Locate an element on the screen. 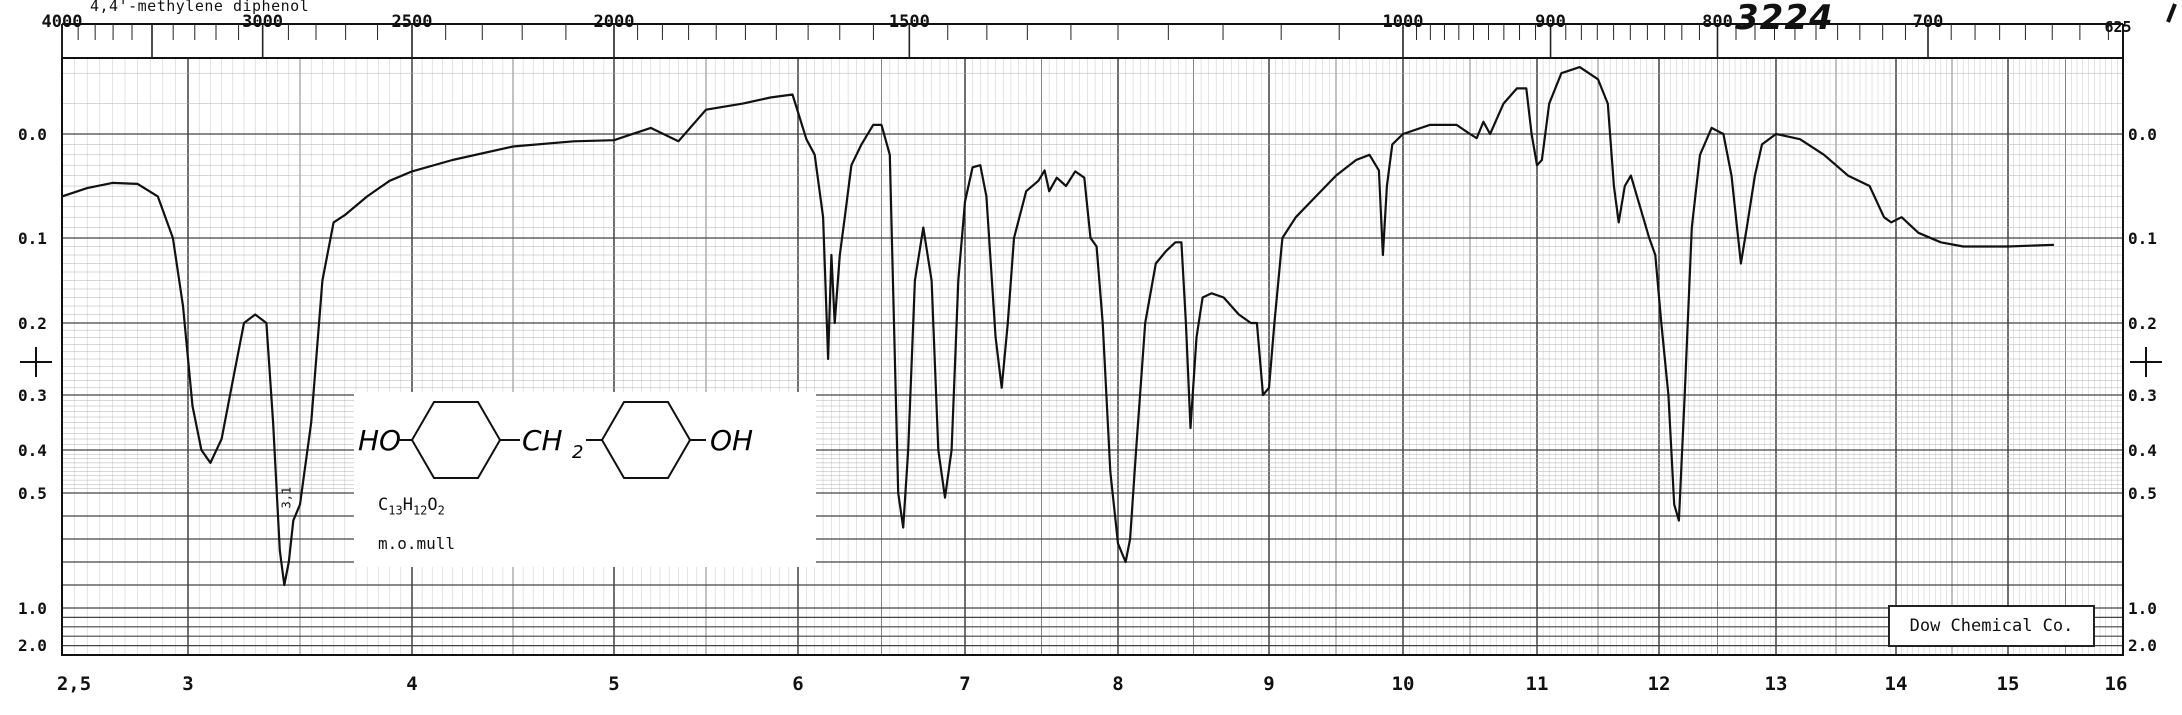 The width and height of the screenshot is (2182, 715). wavelength-tick-label: 5 is located at coordinates (614, 684).